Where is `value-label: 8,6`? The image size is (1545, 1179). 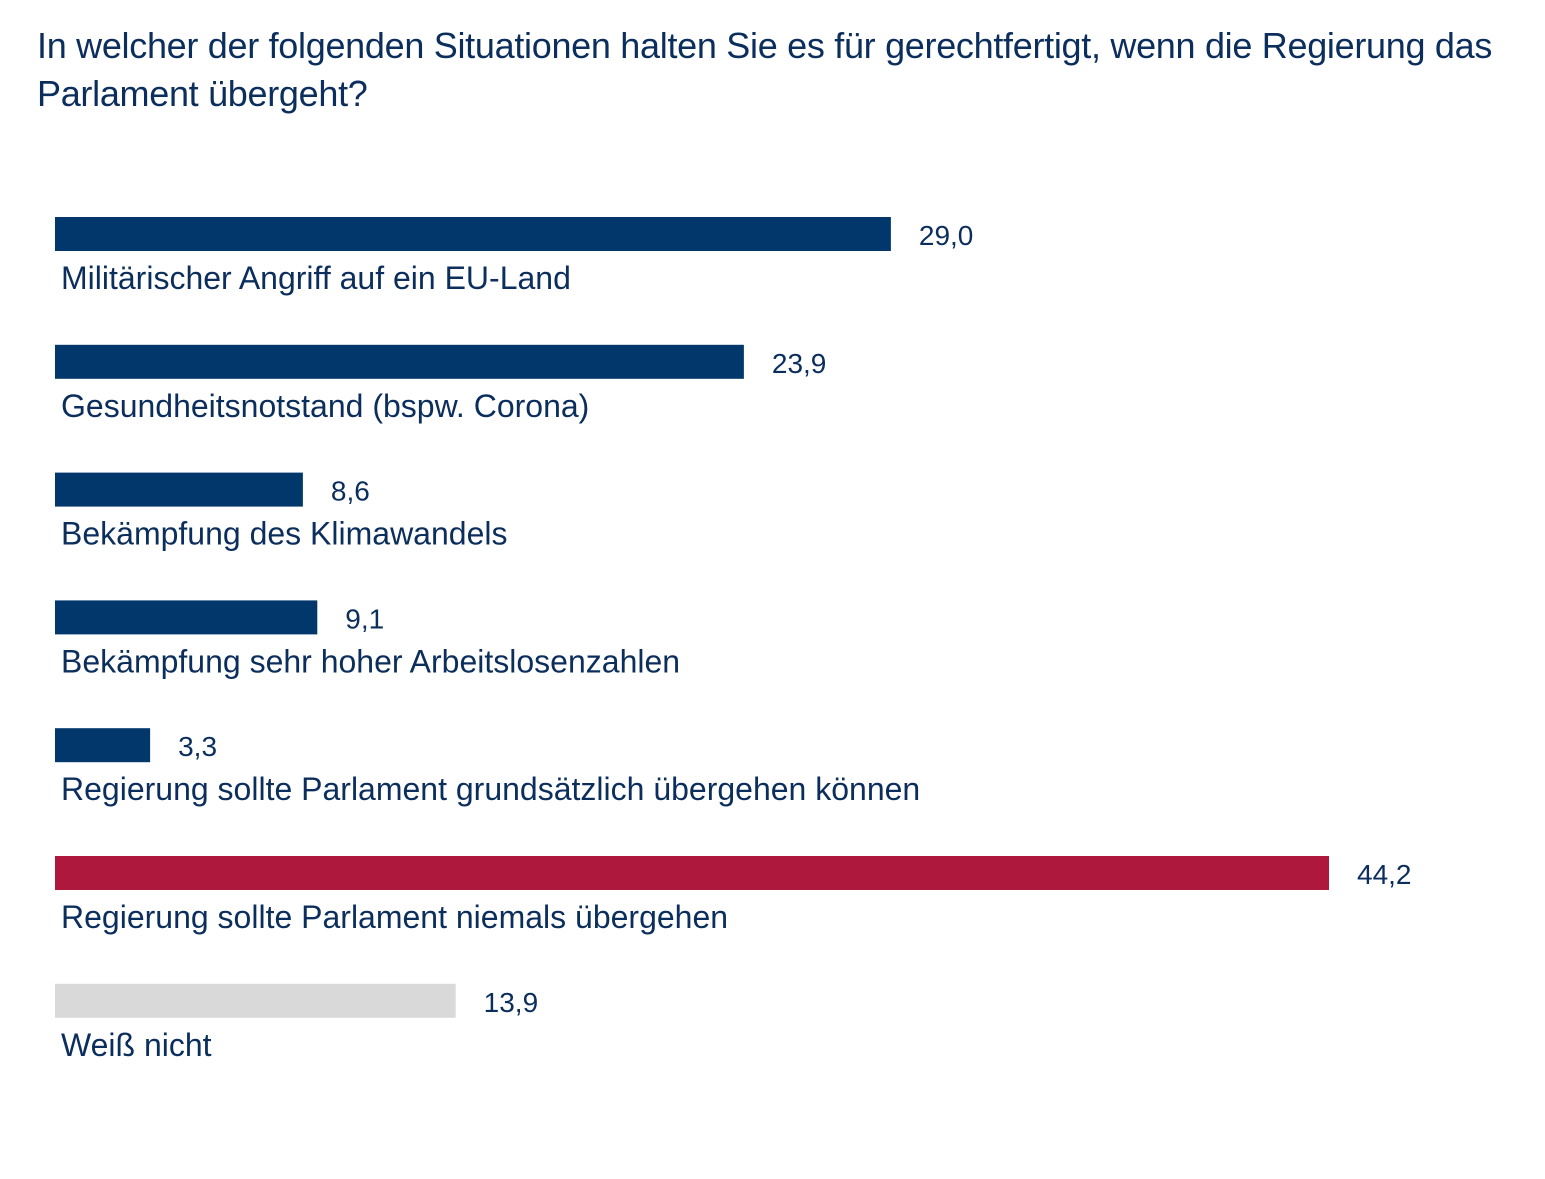
value-label: 8,6 is located at coordinates (350, 491).